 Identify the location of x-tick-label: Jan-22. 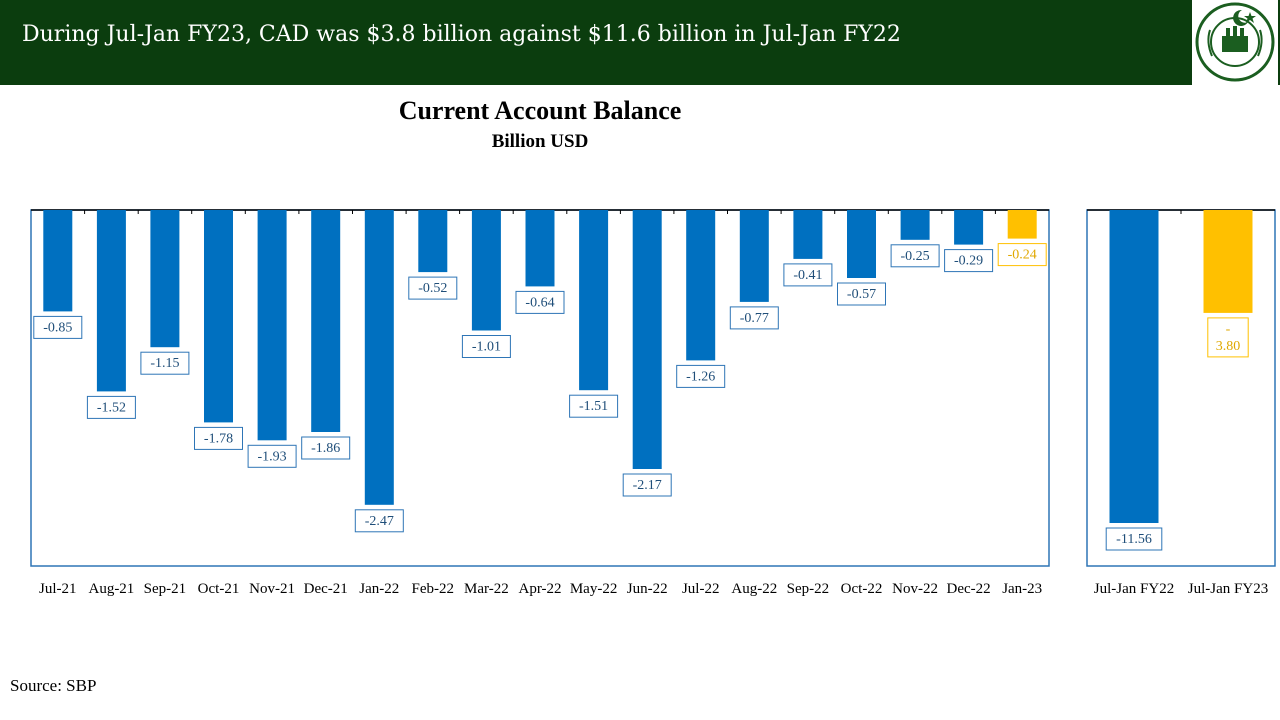
(379, 589).